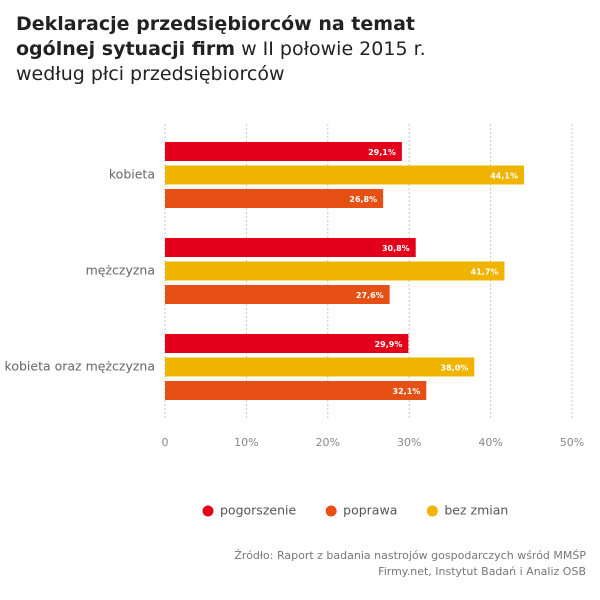 This screenshot has height=600, width=600. What do you see at coordinates (132, 174) in the screenshot?
I see `y-tick-label: kobieta` at bounding box center [132, 174].